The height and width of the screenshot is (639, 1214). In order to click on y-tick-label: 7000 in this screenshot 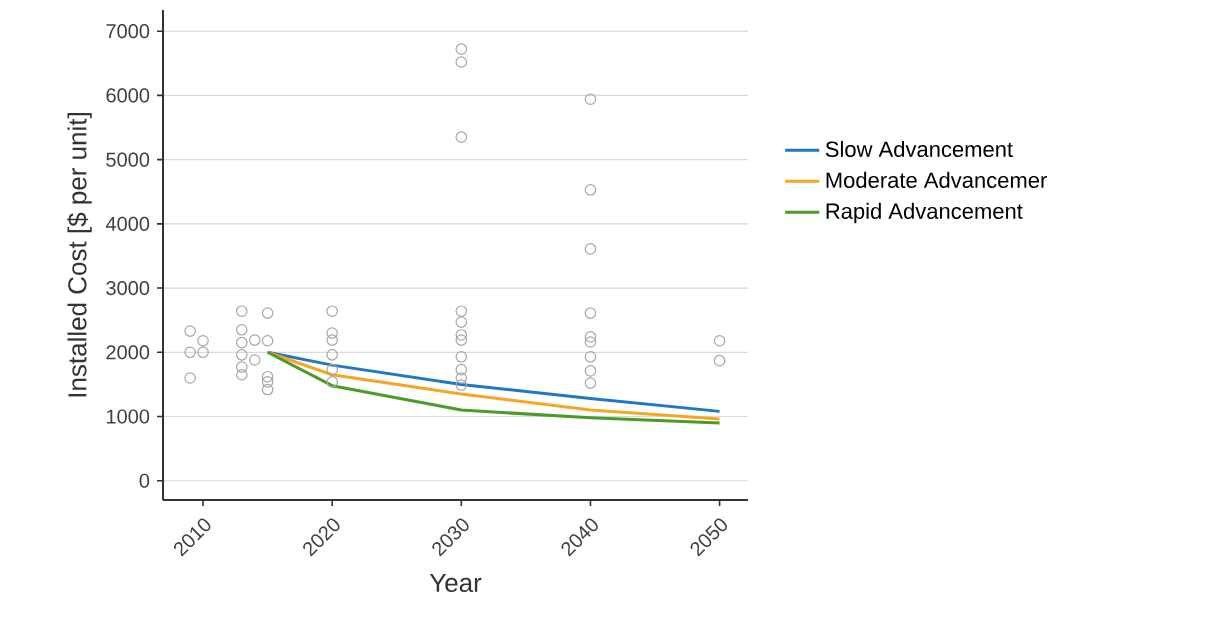, I will do `click(128, 31)`.